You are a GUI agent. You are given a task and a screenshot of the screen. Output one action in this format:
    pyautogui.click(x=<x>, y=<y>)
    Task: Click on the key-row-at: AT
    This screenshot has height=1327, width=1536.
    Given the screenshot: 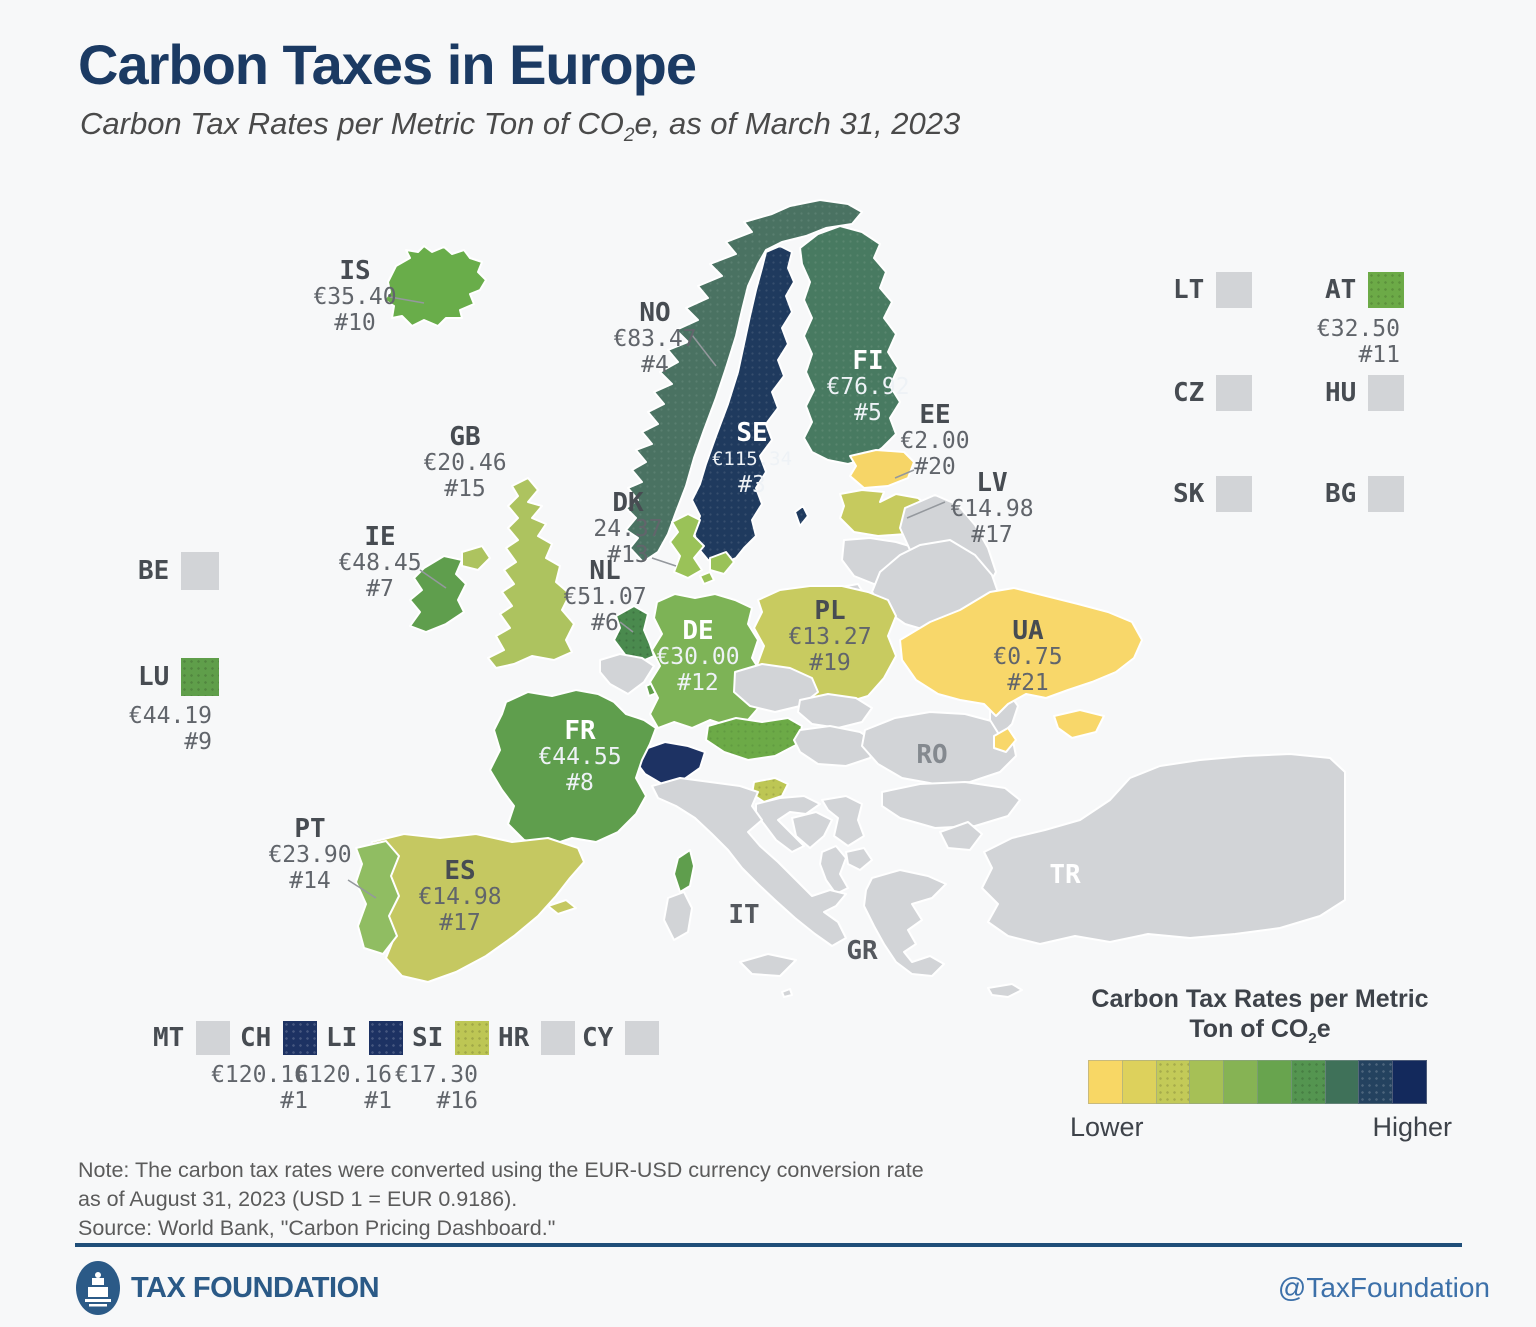 What is the action you would take?
    pyautogui.click(x=1365, y=290)
    